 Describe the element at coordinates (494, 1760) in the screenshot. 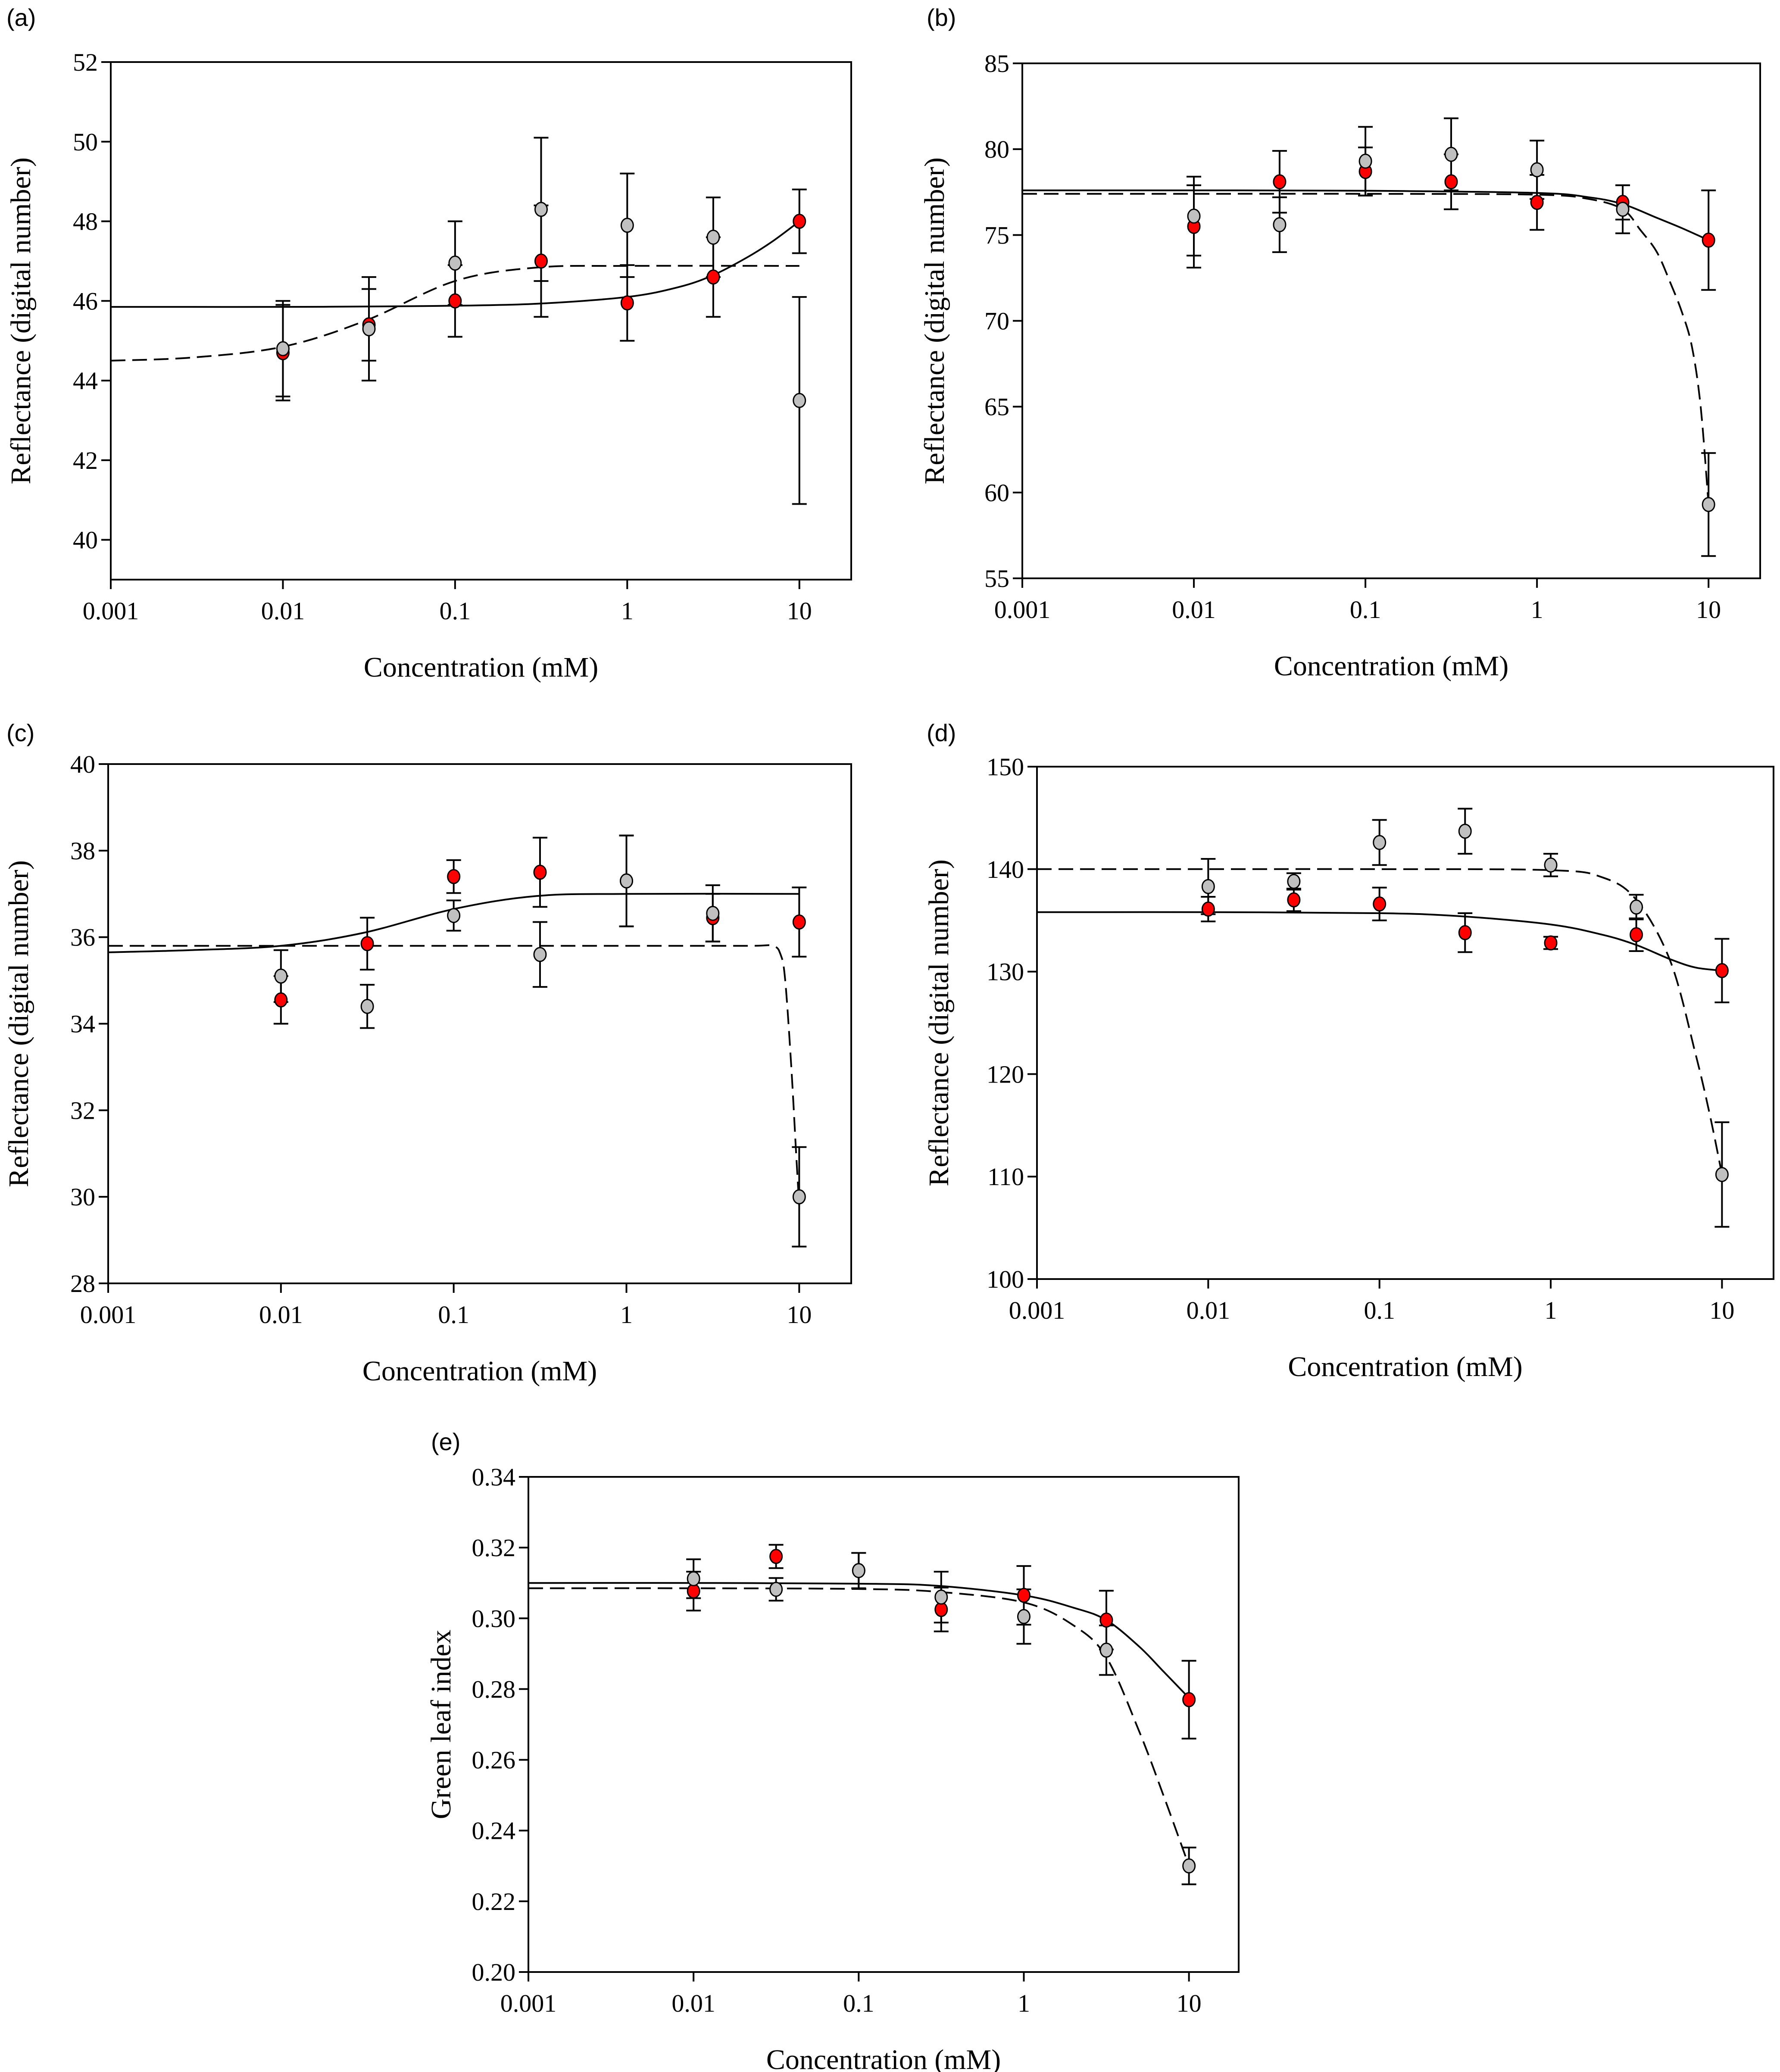

I see `y-tick-label: 0.26` at that location.